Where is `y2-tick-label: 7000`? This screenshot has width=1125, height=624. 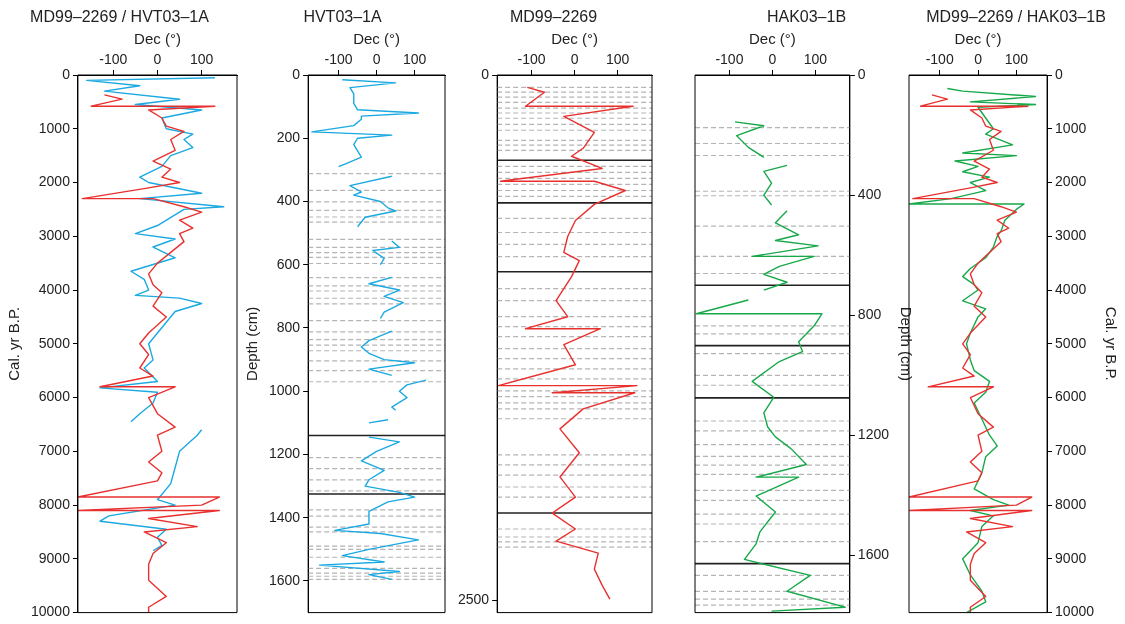 y2-tick-label: 7000 is located at coordinates (1071, 450).